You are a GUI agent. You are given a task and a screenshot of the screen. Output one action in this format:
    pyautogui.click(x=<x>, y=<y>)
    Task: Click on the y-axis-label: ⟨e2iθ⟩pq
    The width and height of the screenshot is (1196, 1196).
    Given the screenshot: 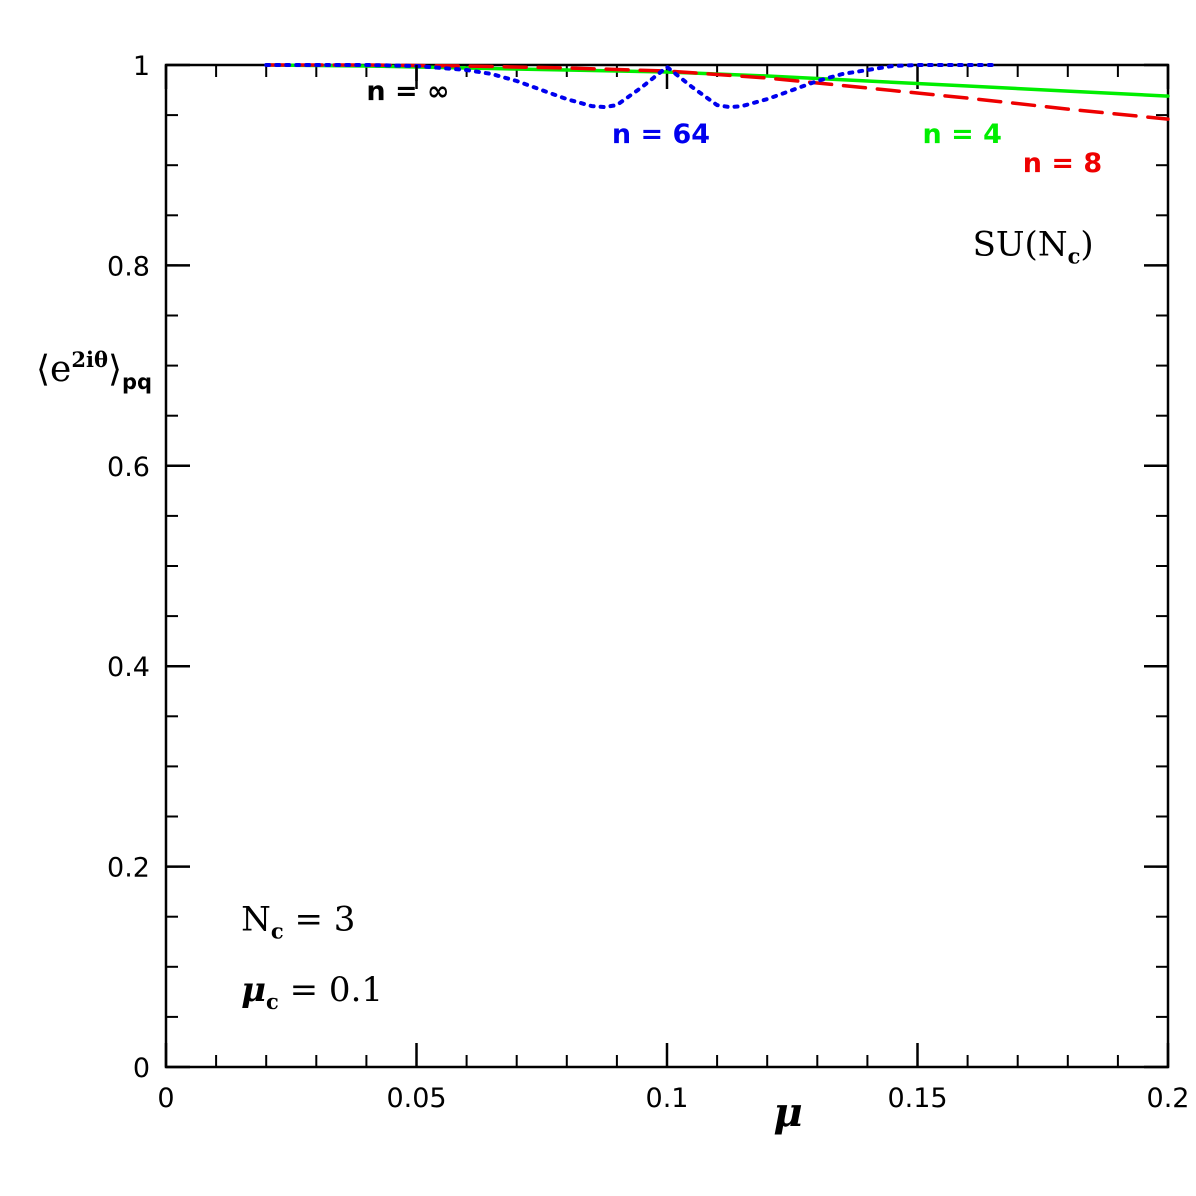 What is the action you would take?
    pyautogui.click(x=94, y=370)
    